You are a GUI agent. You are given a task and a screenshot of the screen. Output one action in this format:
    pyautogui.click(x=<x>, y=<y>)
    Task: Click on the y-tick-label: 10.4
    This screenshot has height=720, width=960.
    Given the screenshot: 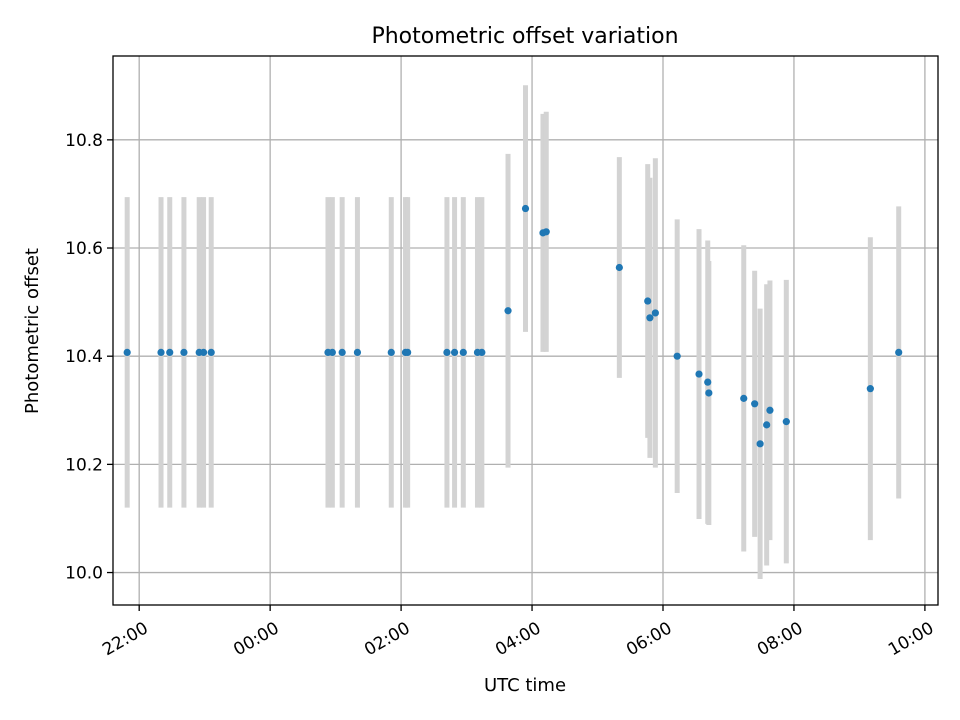 What is the action you would take?
    pyautogui.click(x=84, y=357)
    